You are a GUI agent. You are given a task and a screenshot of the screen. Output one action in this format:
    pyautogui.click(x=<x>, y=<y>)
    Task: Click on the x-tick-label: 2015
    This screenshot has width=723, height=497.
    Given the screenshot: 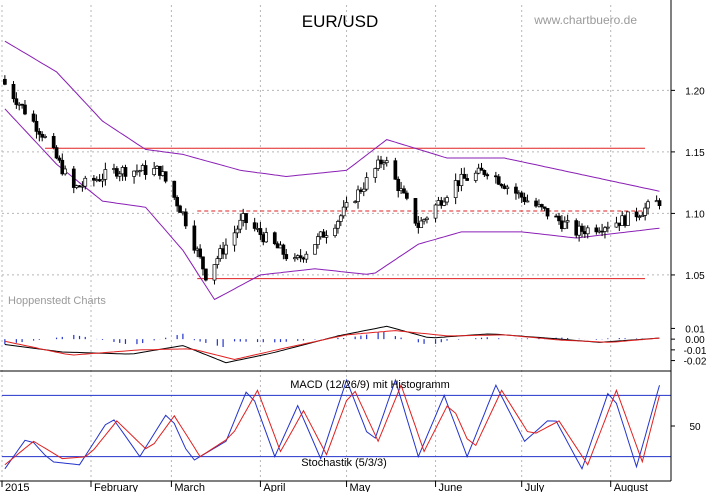 What is the action you would take?
    pyautogui.click(x=17, y=487)
    